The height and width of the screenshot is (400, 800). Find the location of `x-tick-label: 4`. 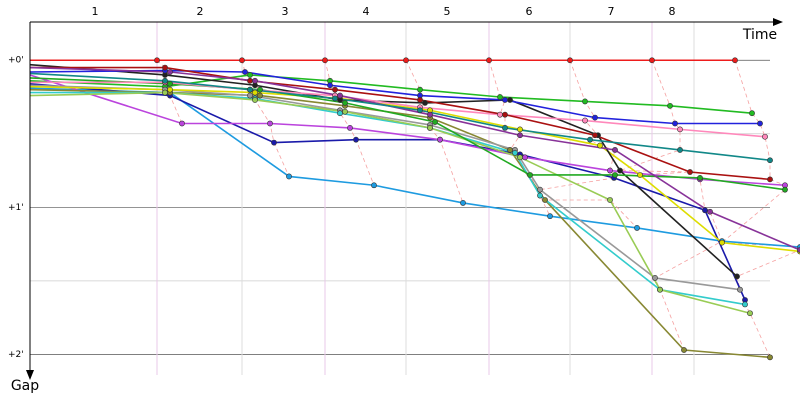

x-tick-label: 4 is located at coordinates (366, 11).